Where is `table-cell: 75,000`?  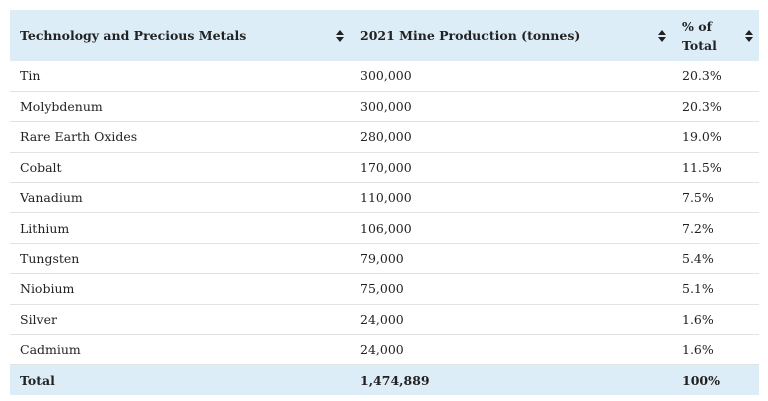
table-cell: 75,000 is located at coordinates (382, 289).